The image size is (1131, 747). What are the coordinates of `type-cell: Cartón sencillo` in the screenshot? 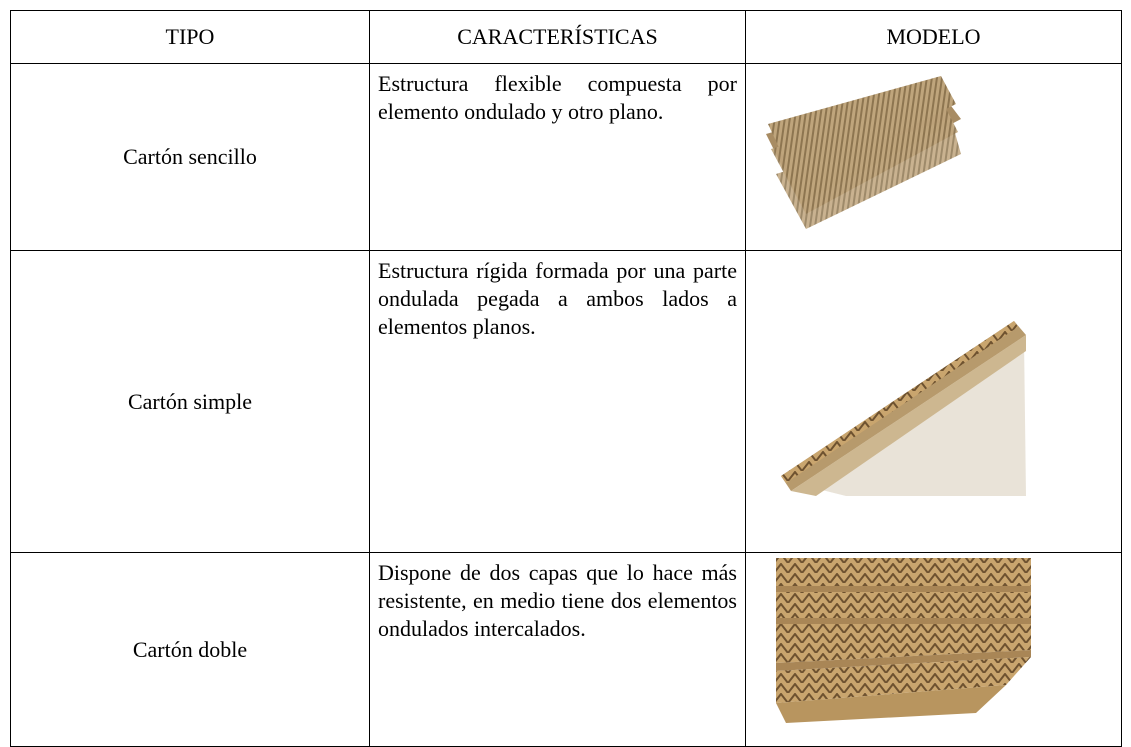 It's located at (190, 157).